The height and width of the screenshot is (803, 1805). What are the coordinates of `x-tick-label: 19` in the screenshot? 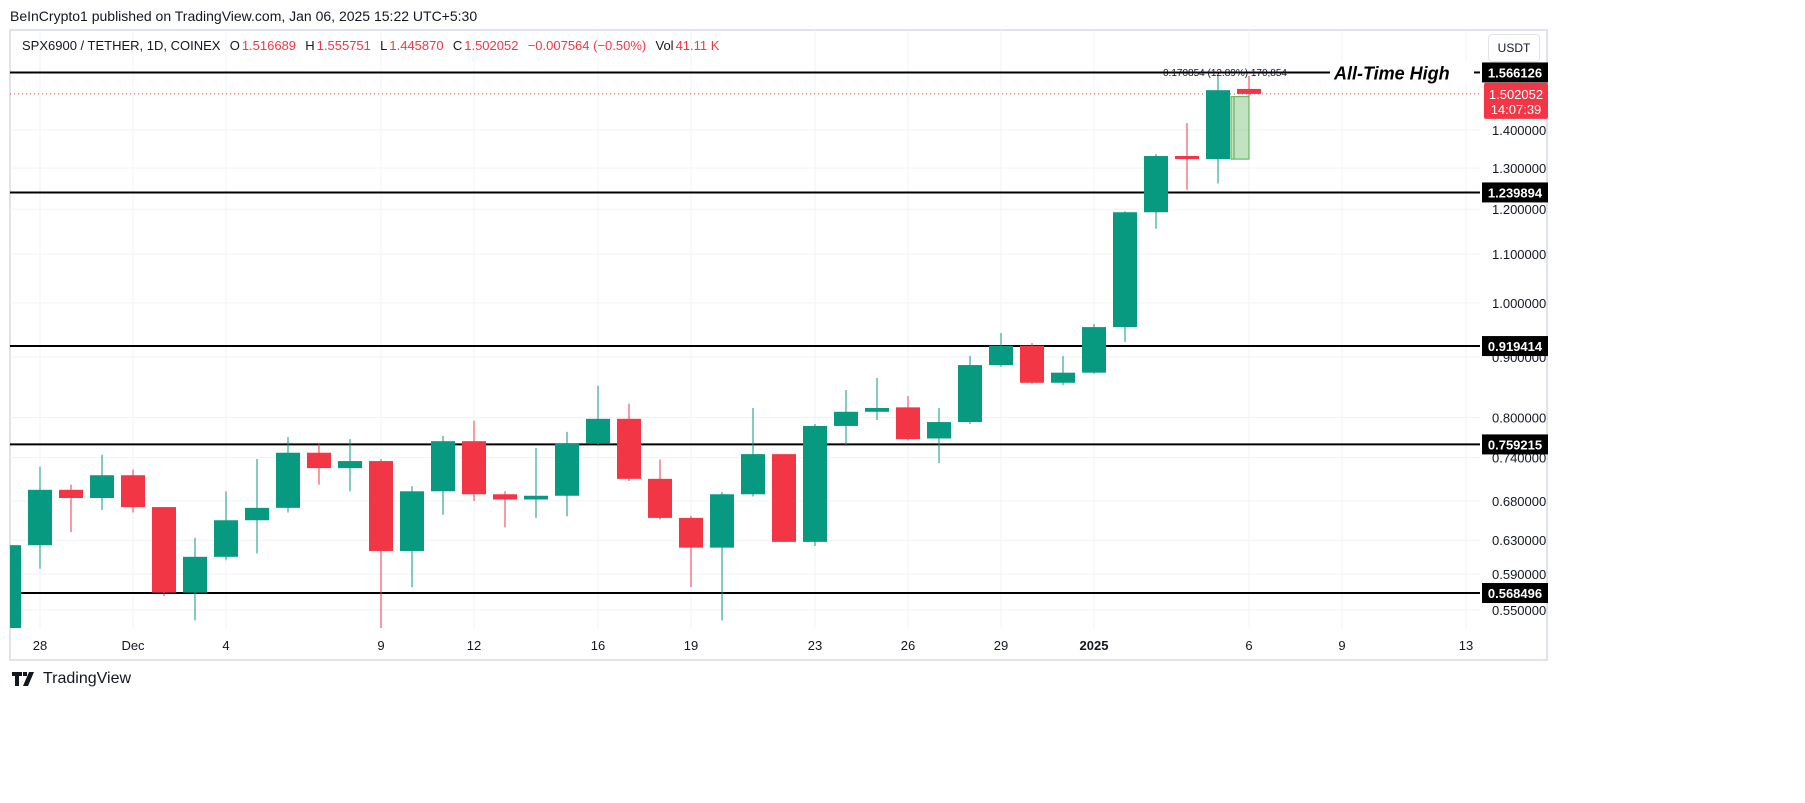 It's located at (691, 645).